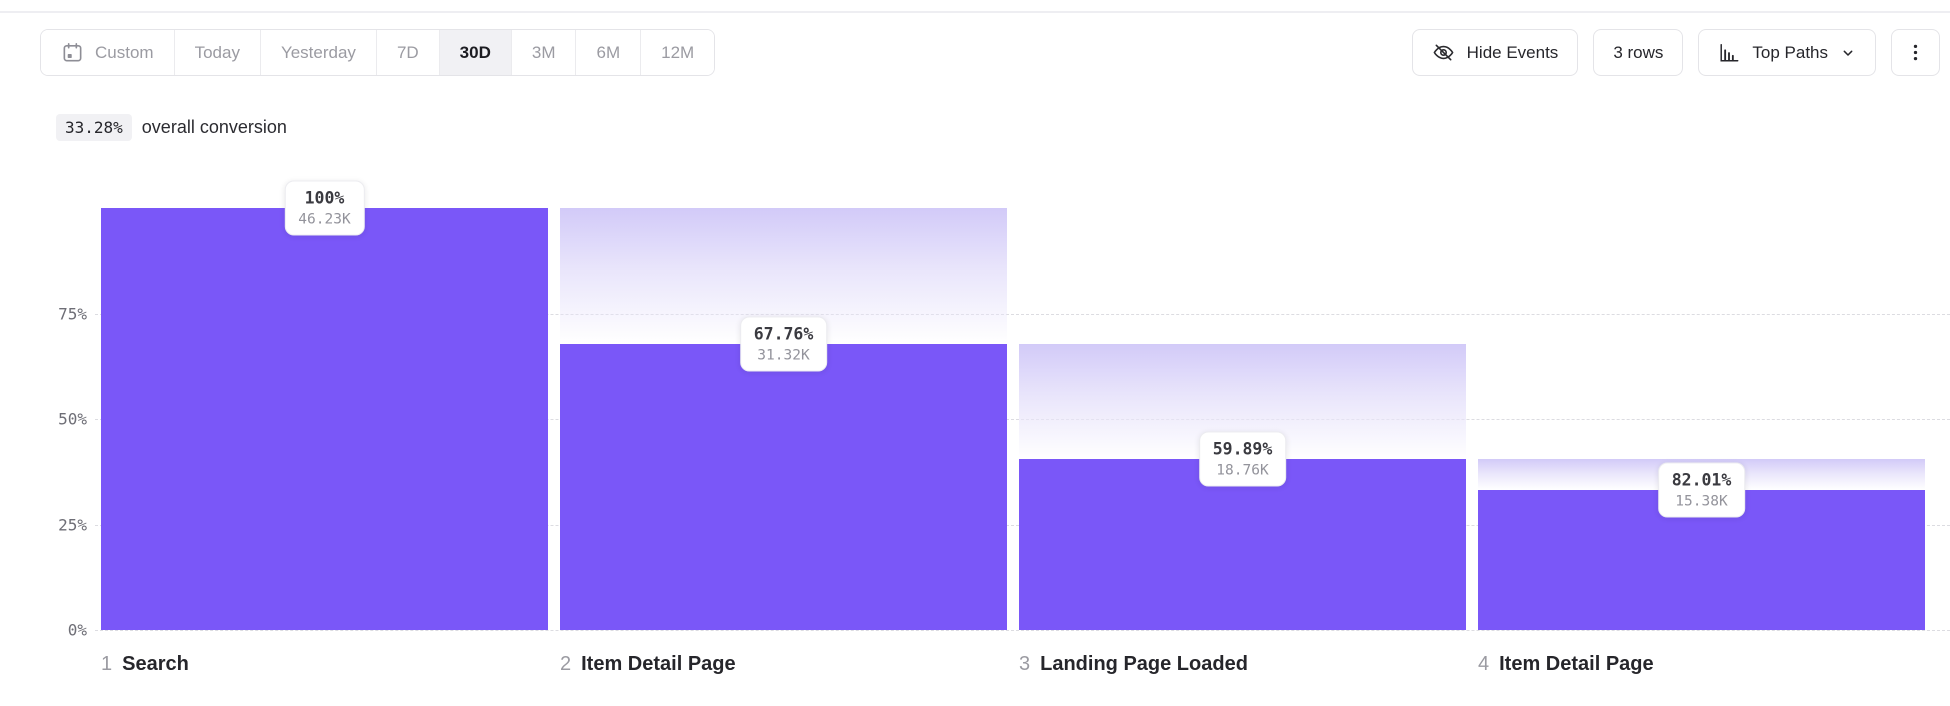 This screenshot has height=706, width=1950. I want to click on hide-events-button: Hide Events, so click(1495, 52).